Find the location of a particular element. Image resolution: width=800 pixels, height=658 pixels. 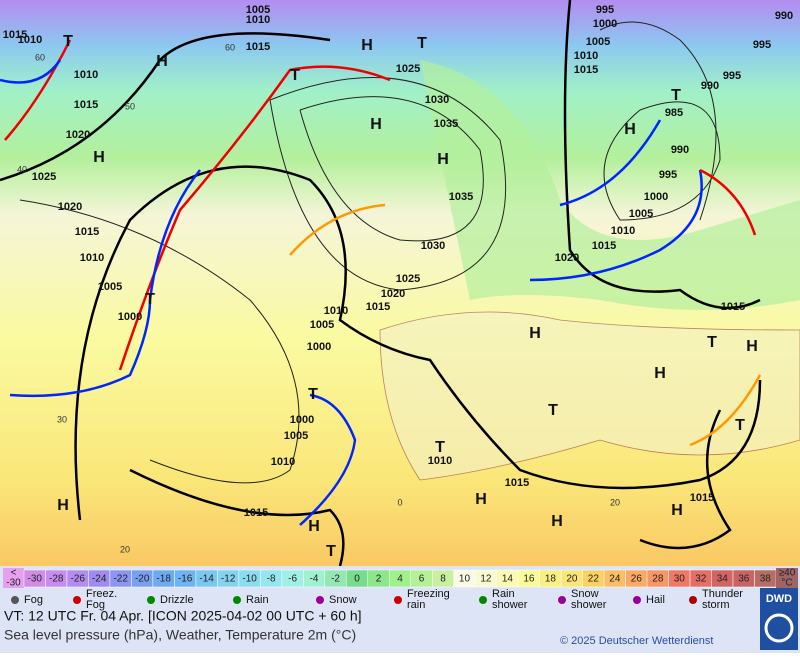

temperature-label: 0 is located at coordinates (399, 502).